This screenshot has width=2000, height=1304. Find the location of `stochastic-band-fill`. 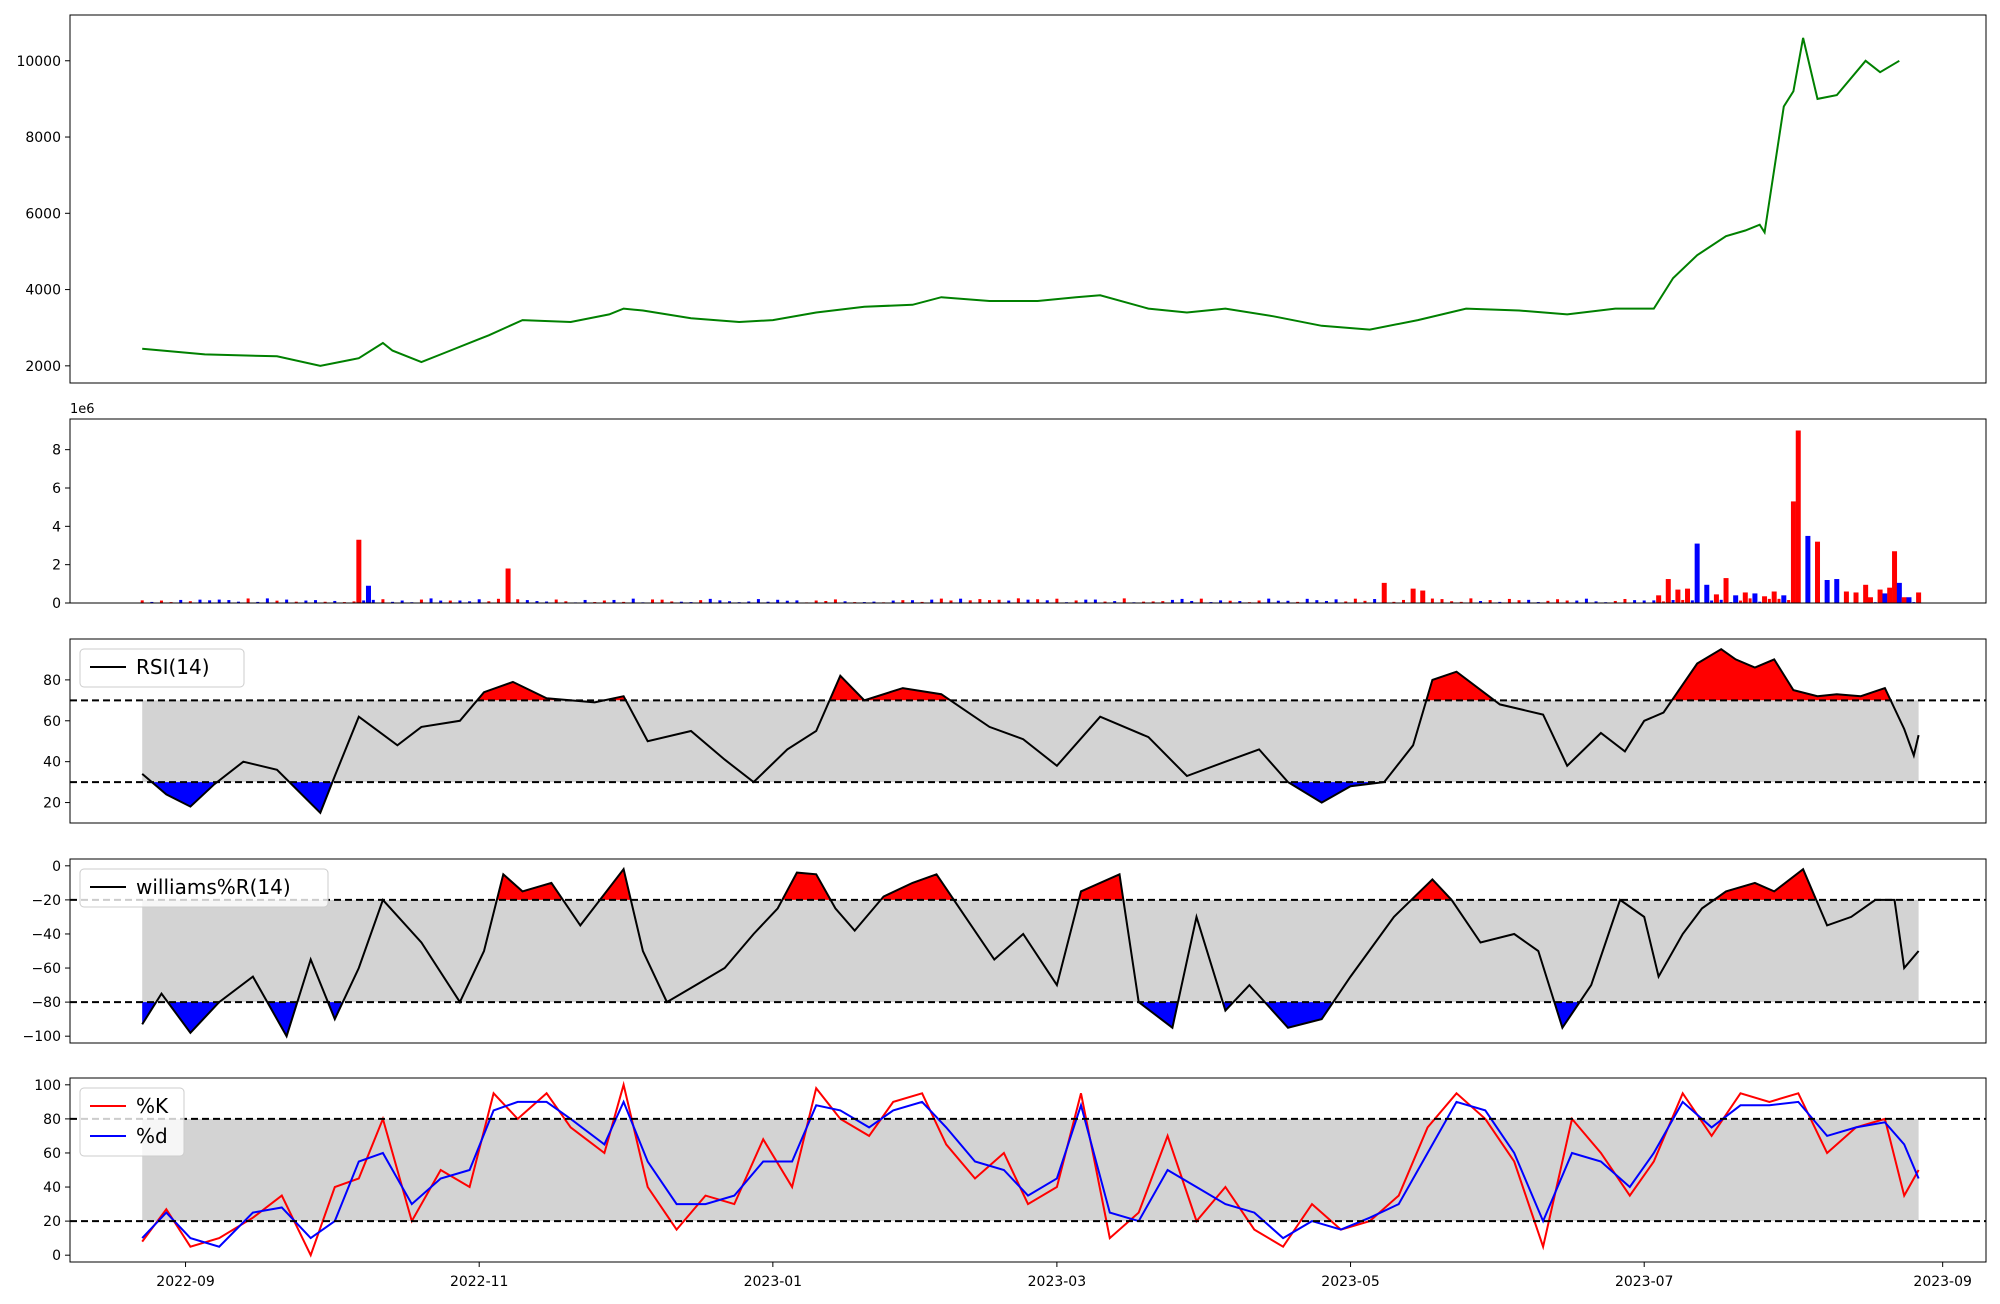

stochastic-band-fill is located at coordinates (1030, 1170).